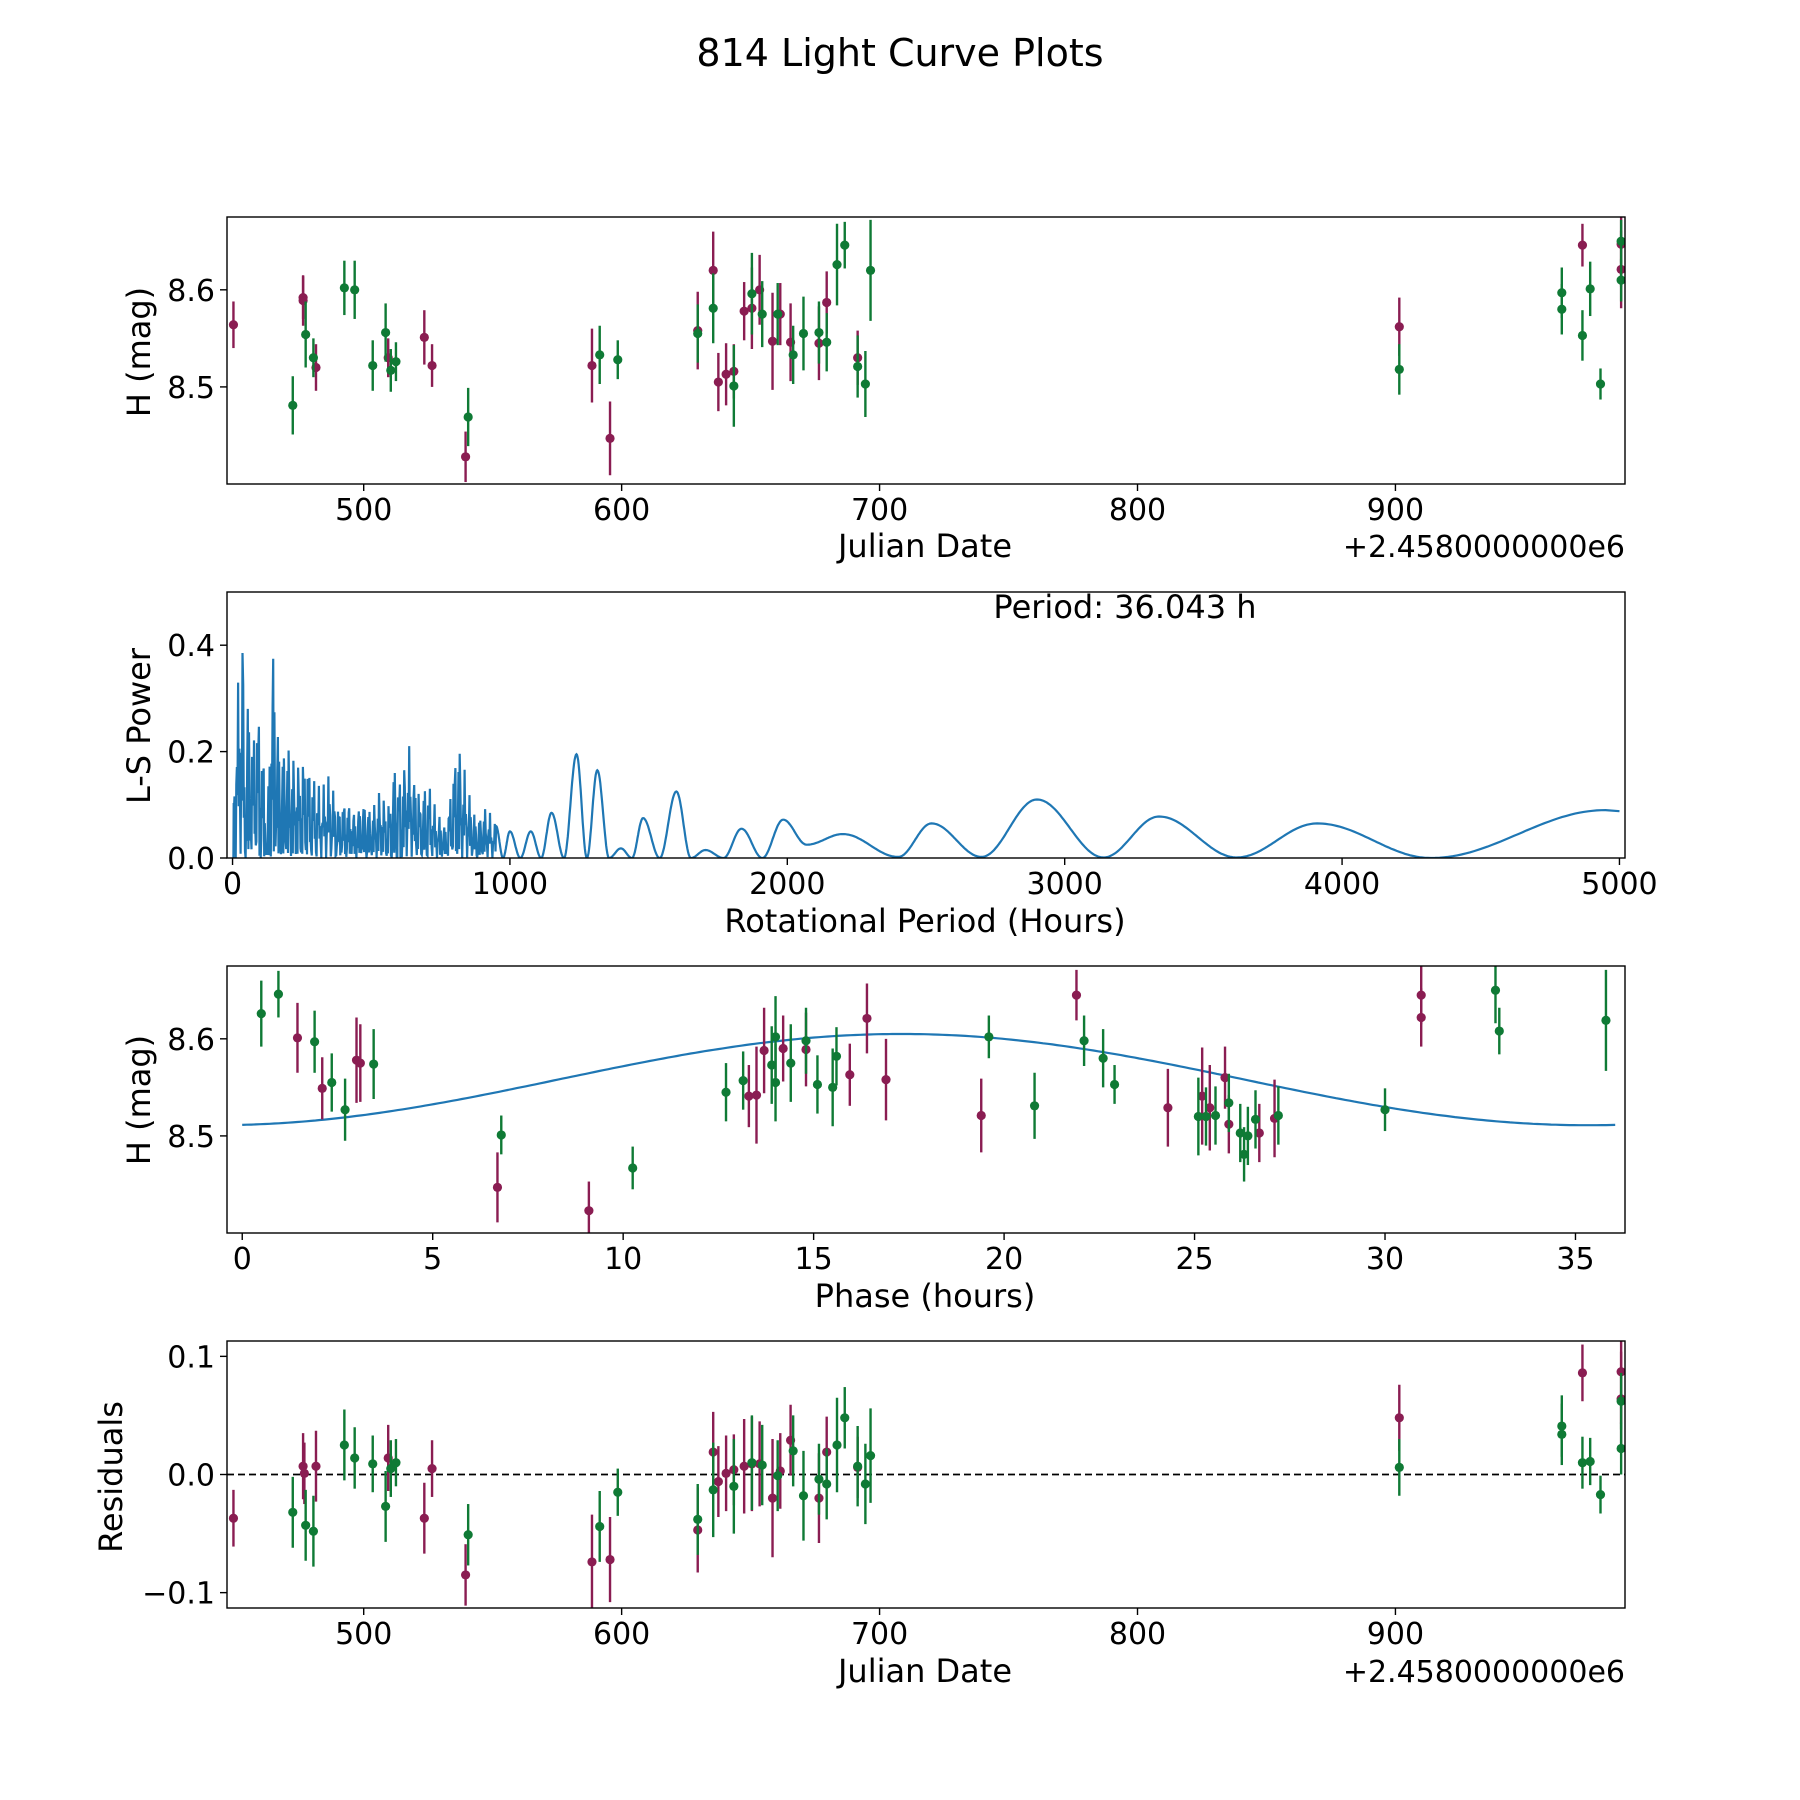 This screenshot has height=1800, width=1800. Describe the element at coordinates (191, 291) in the screenshot. I see `lightcurve-y-tick-label: 8.6` at that location.